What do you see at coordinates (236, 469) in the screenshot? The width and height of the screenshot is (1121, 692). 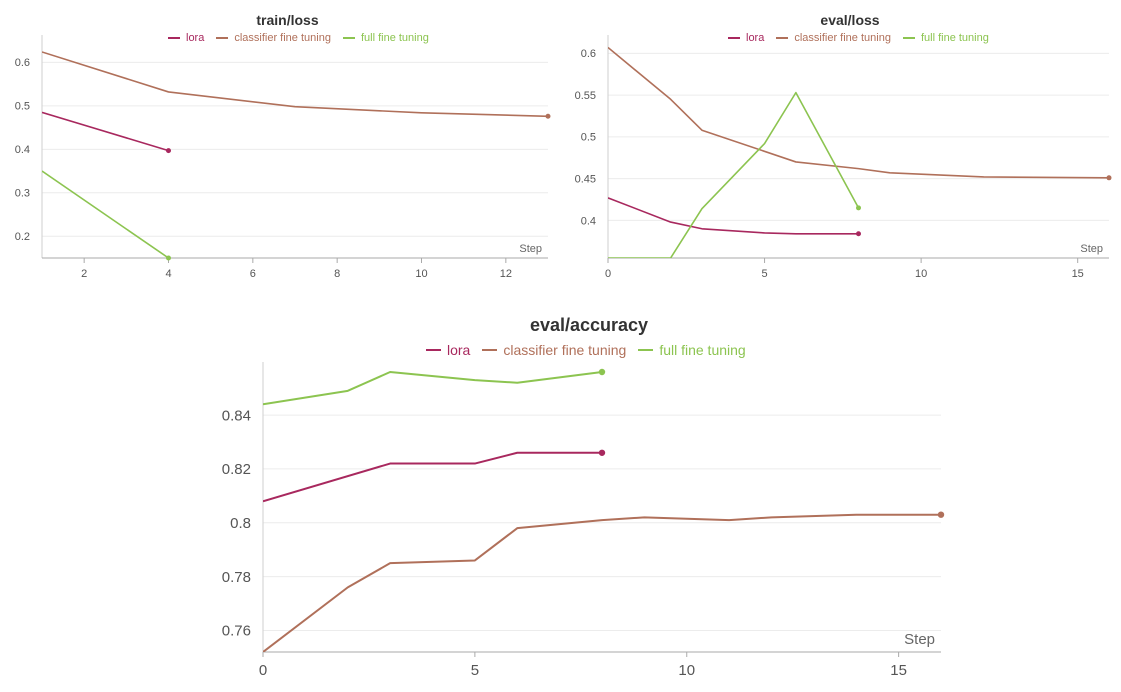 I see `y-tick-label: 0.82` at bounding box center [236, 469].